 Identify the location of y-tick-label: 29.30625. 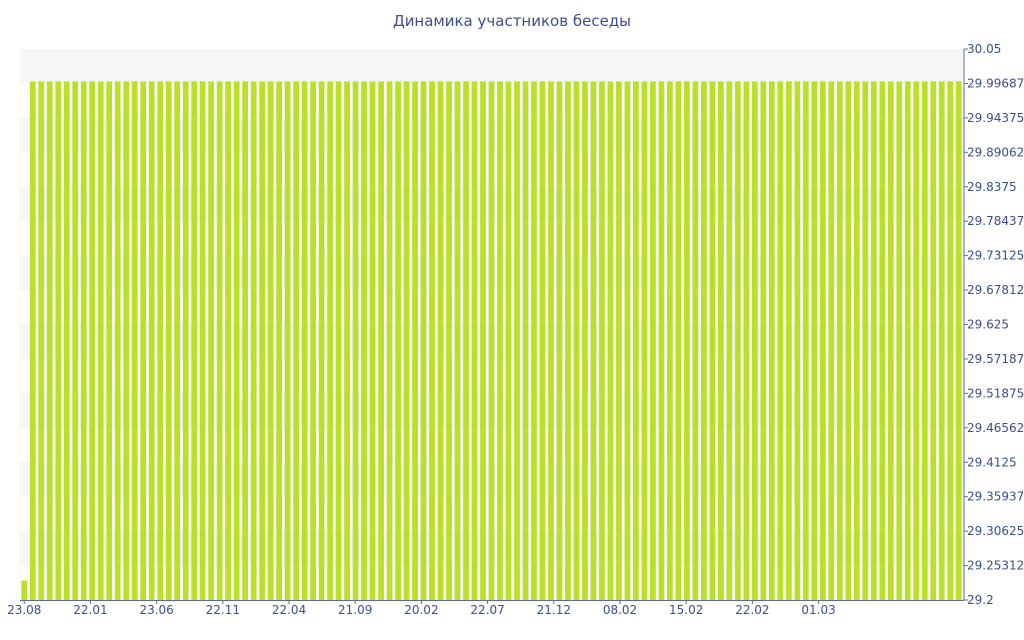
(995, 531).